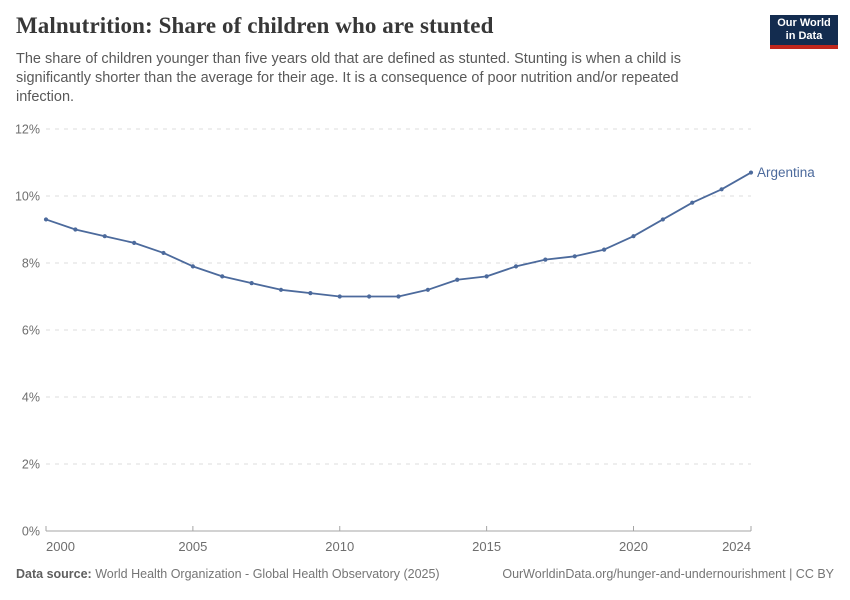  Describe the element at coordinates (27, 197) in the screenshot. I see `y-tick-label: 10%` at that location.